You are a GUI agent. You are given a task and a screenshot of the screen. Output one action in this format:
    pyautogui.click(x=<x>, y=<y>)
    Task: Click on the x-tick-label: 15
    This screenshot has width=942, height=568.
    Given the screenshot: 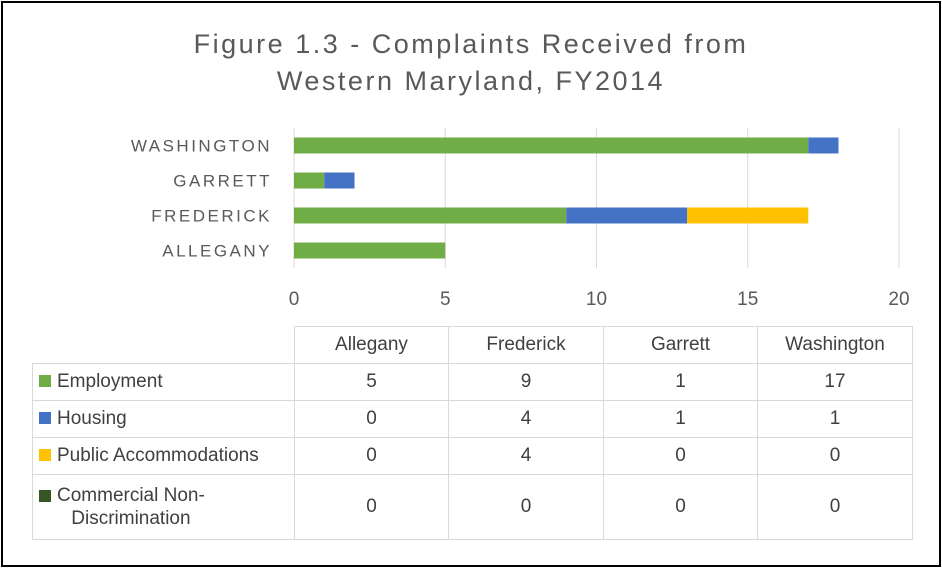 What is the action you would take?
    pyautogui.click(x=747, y=299)
    